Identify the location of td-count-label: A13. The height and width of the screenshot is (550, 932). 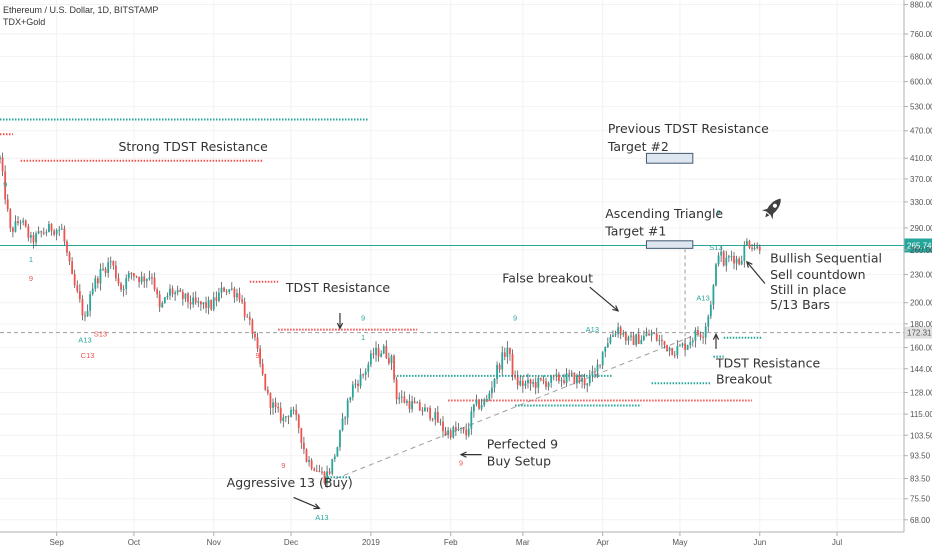
(84, 340).